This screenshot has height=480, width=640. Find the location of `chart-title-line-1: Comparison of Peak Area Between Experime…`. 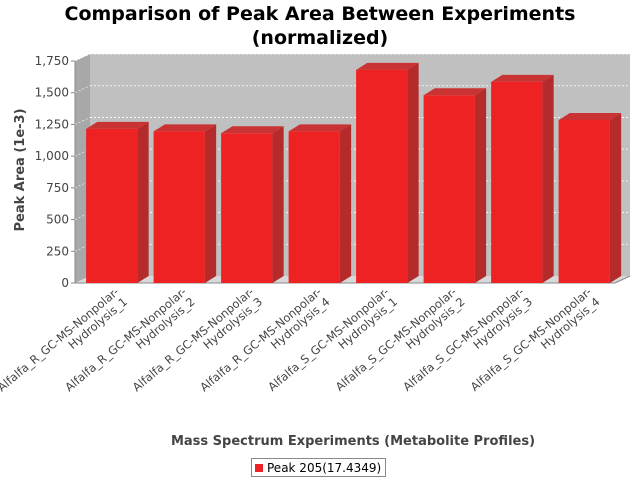

chart-title-line-1: Comparison of Peak Area Between Experime… is located at coordinates (320, 14).